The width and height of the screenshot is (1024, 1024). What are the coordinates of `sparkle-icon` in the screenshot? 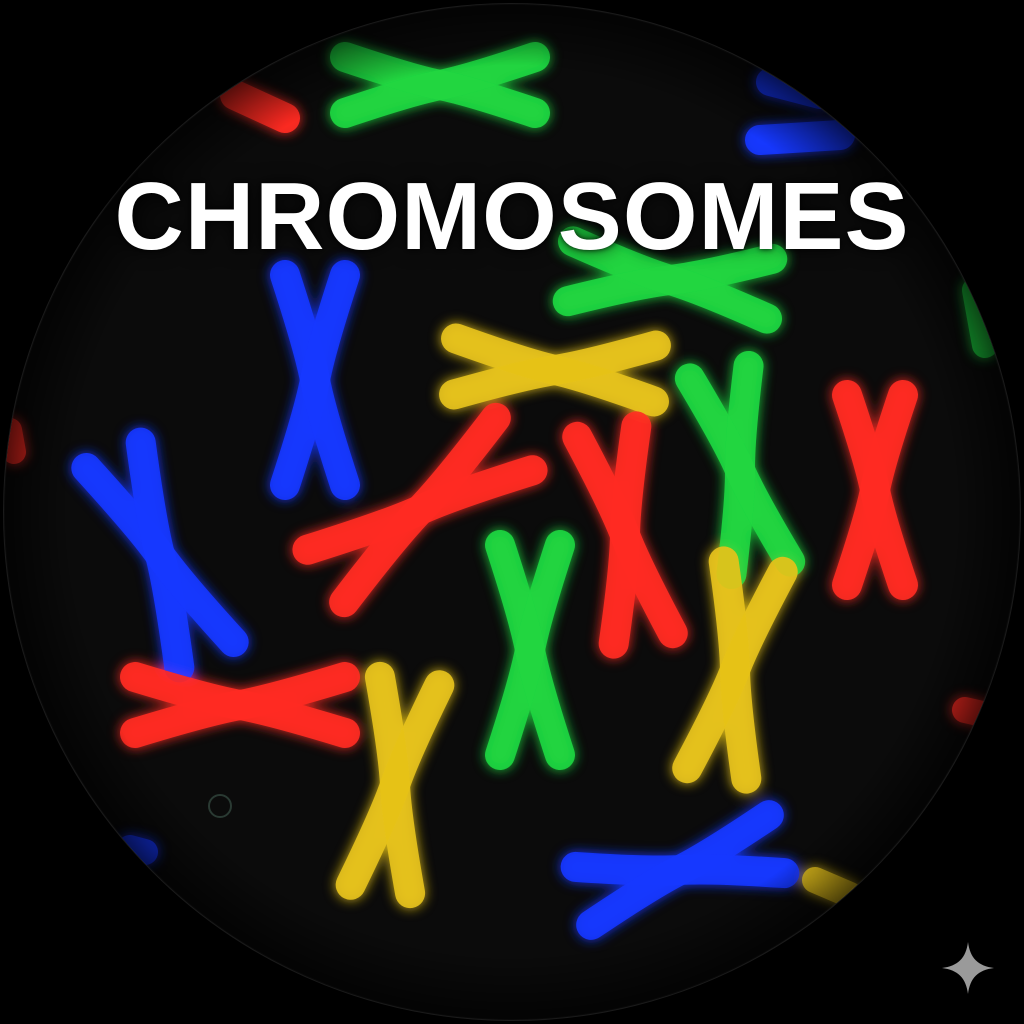 It's located at (968, 968).